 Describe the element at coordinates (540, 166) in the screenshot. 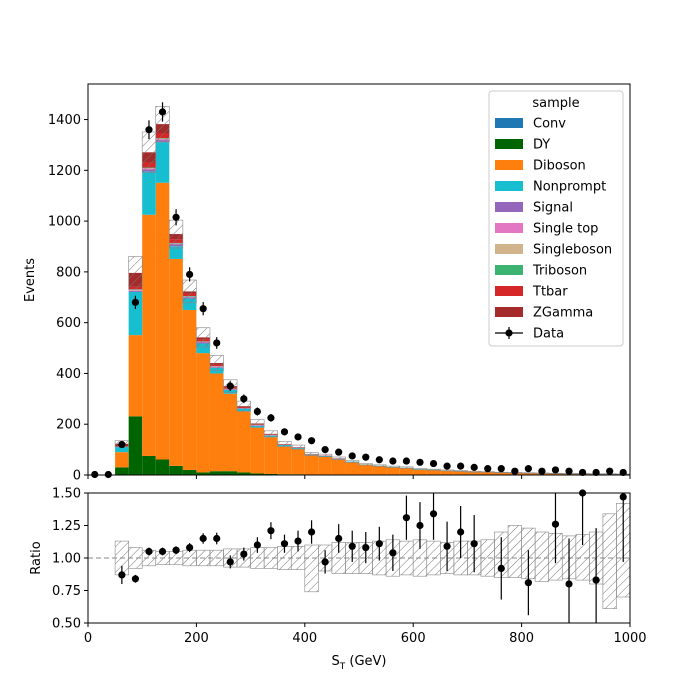

I see `legend-item: Diboson` at that location.